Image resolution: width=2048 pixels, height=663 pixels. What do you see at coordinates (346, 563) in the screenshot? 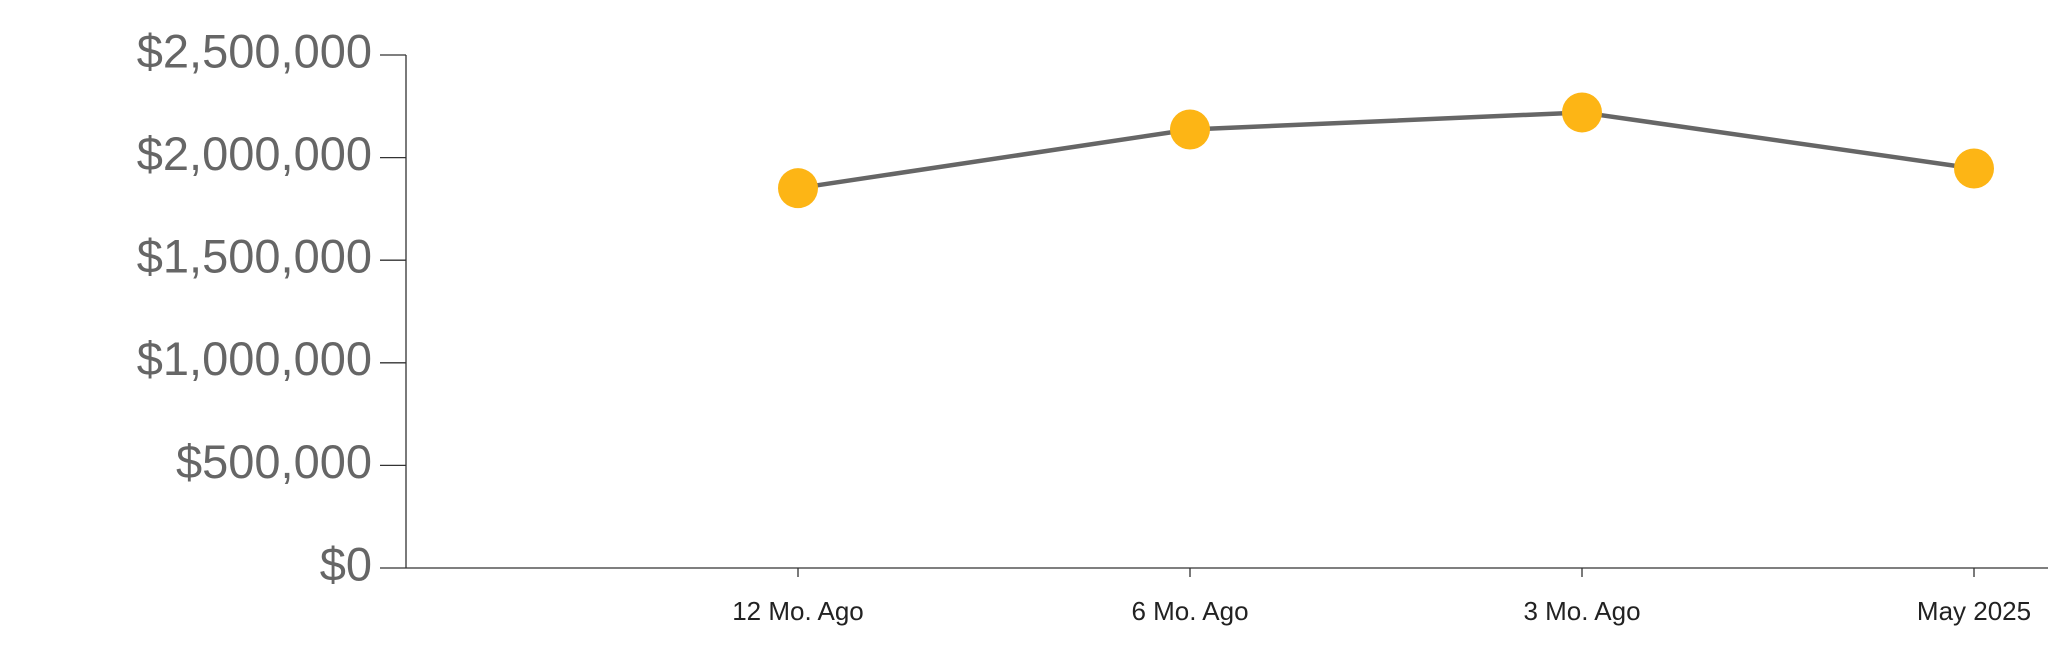
I see `y-tick-label: $0` at bounding box center [346, 563].